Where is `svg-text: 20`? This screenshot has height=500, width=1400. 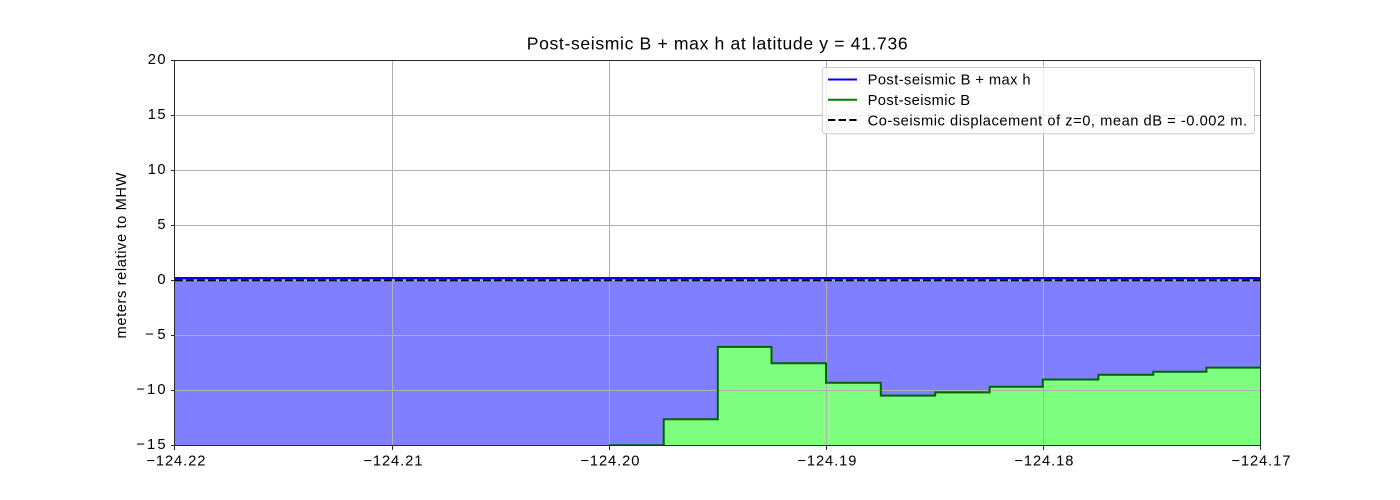 svg-text: 20 is located at coordinates (157, 60).